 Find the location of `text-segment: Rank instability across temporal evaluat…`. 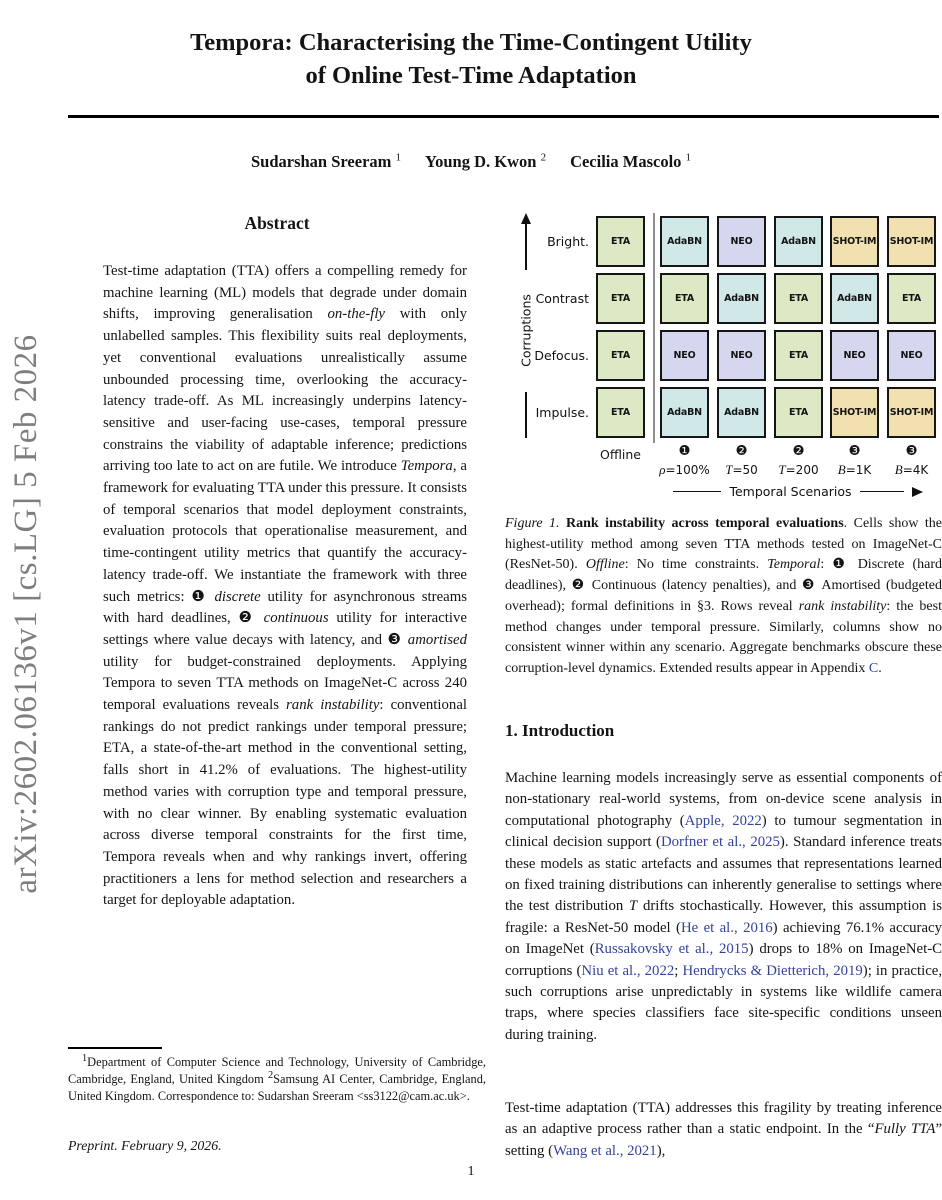

text-segment: Rank instability across temporal evaluat… is located at coordinates (701, 523).